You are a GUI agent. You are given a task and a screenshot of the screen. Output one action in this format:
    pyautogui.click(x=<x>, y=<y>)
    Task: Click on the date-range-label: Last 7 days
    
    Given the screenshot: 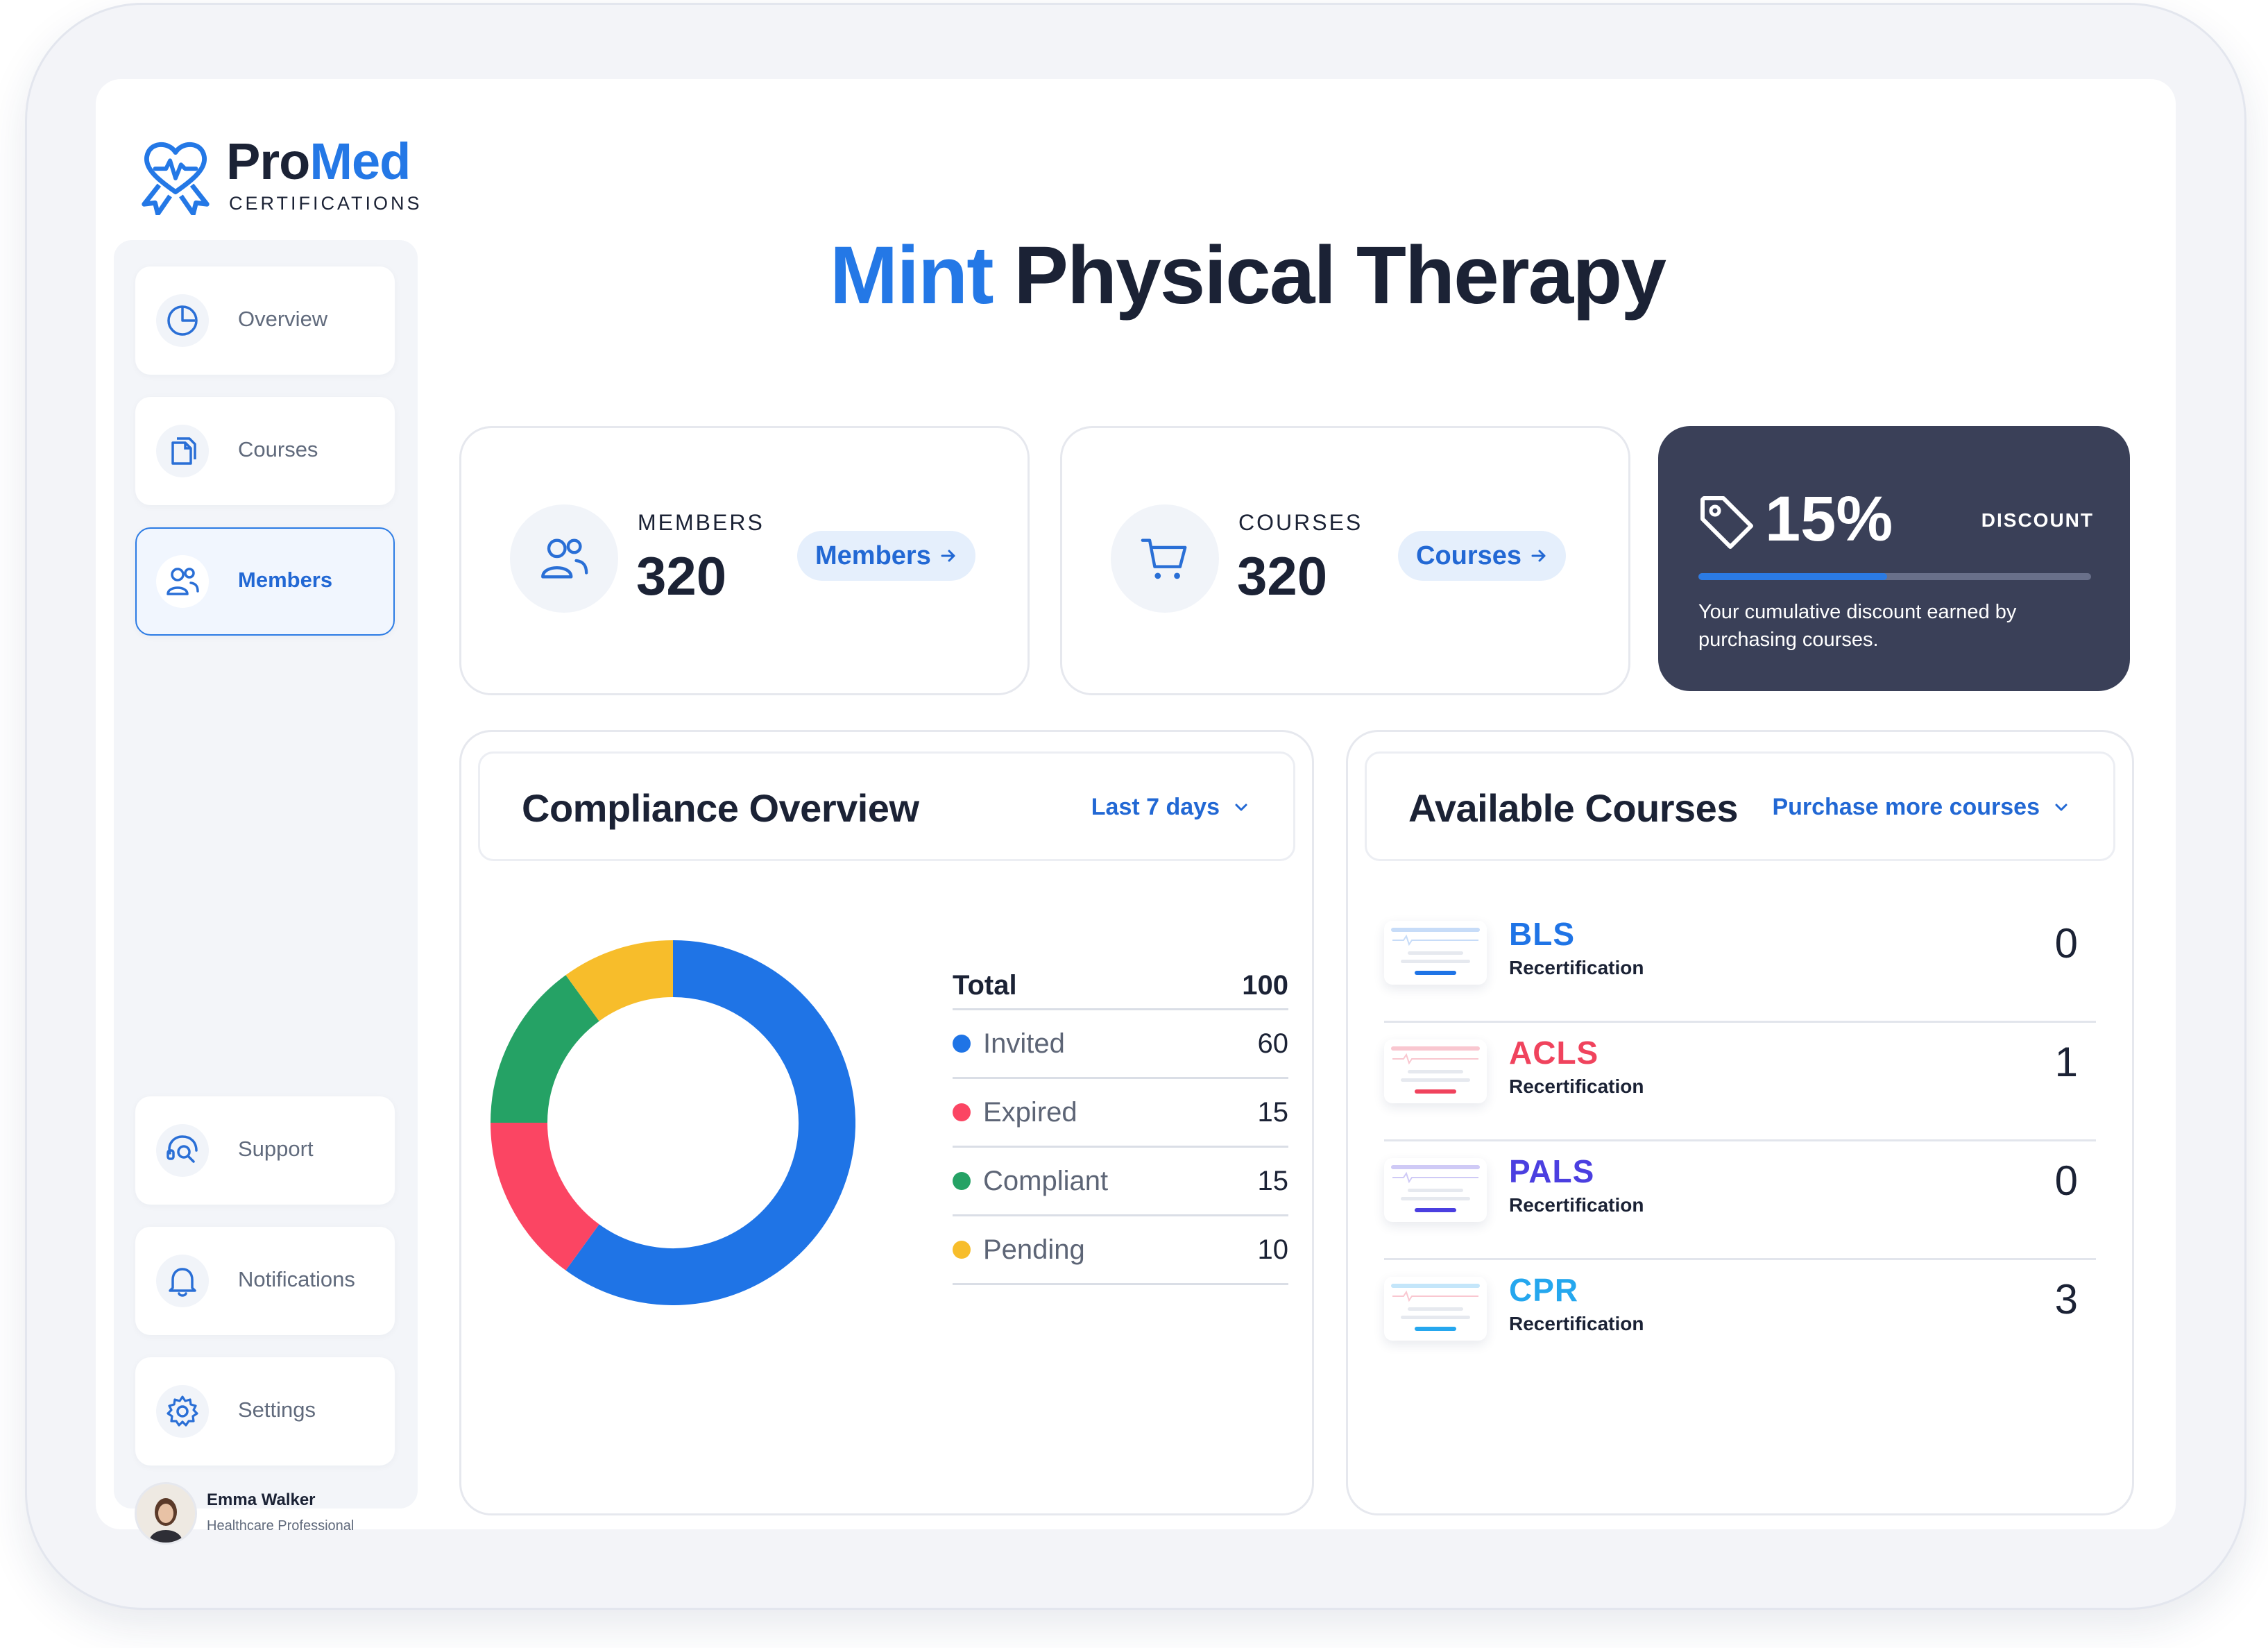 What is the action you would take?
    pyautogui.click(x=1155, y=807)
    